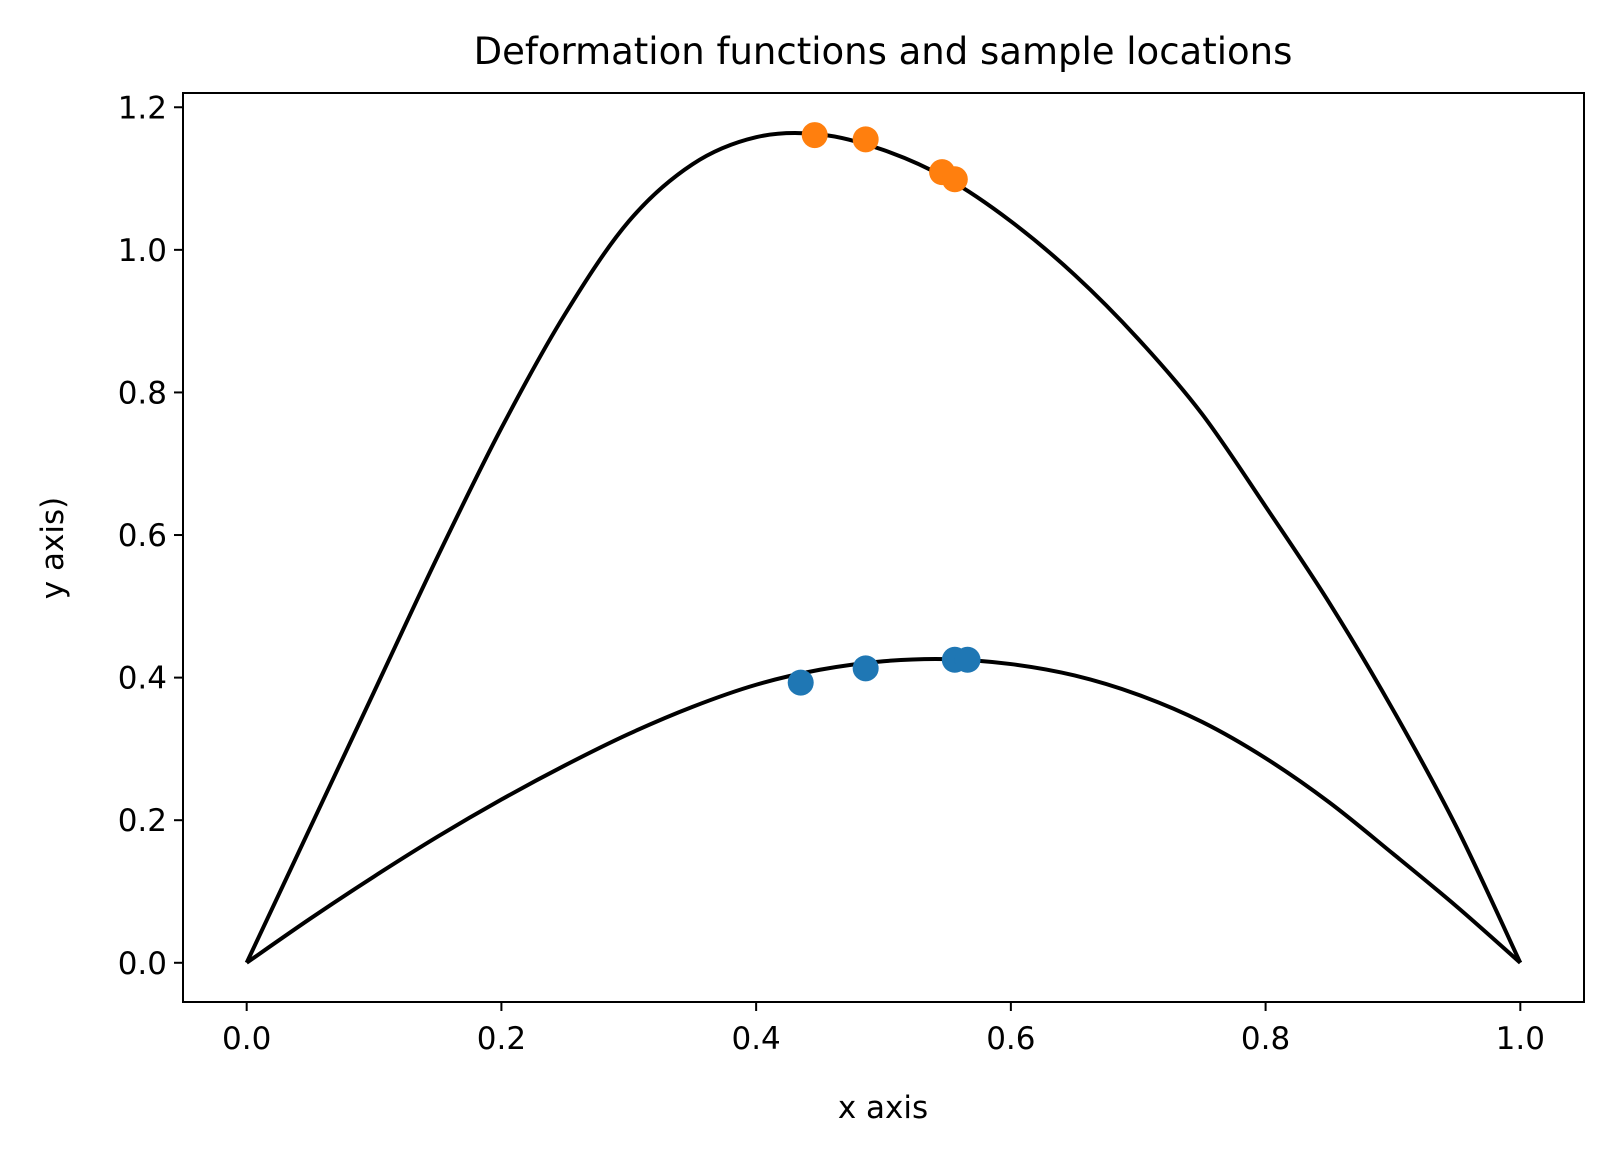  What do you see at coordinates (1010, 1039) in the screenshot?
I see `x-tick-label: 0.6` at bounding box center [1010, 1039].